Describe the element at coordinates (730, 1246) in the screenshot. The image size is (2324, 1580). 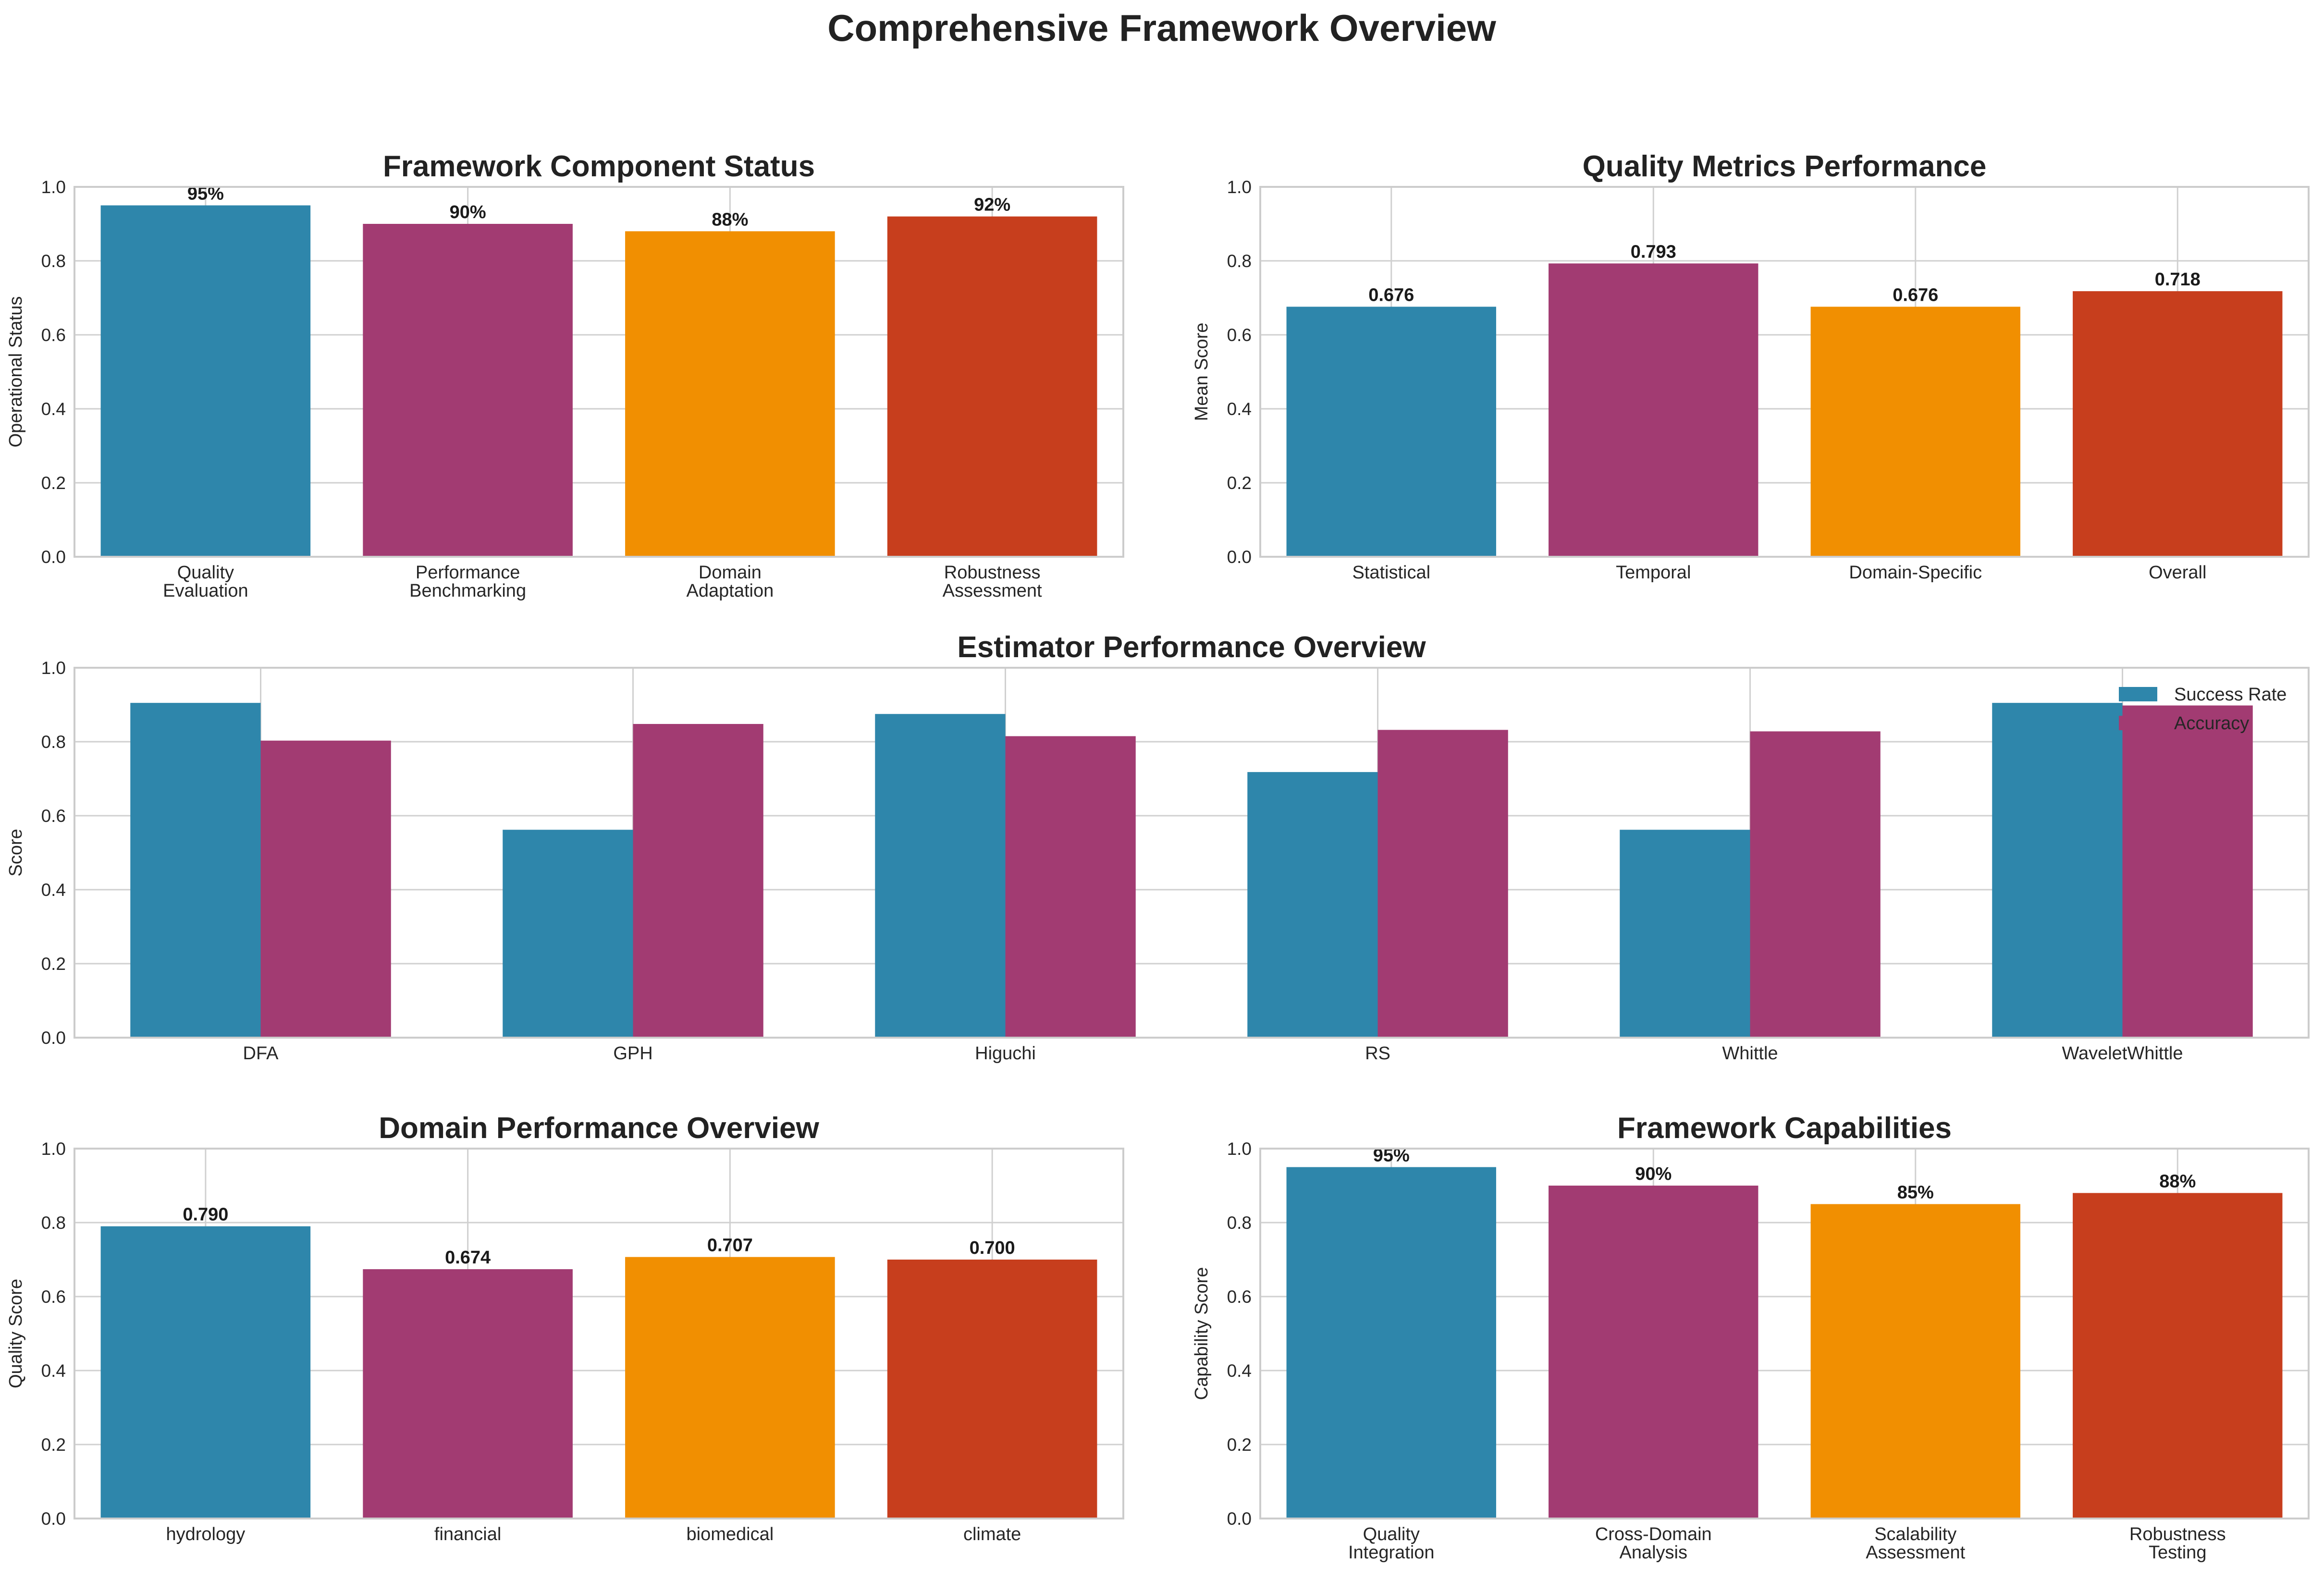
I see `data-label: 0.707` at that location.